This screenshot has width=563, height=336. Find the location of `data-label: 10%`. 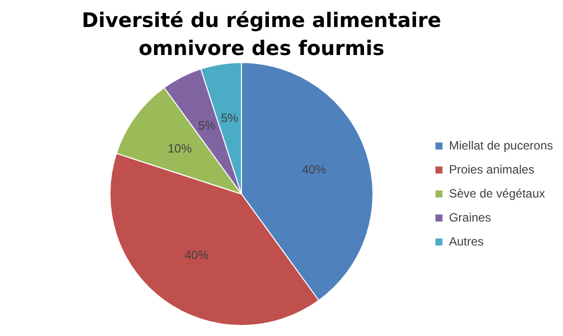

data-label: 10% is located at coordinates (180, 148).